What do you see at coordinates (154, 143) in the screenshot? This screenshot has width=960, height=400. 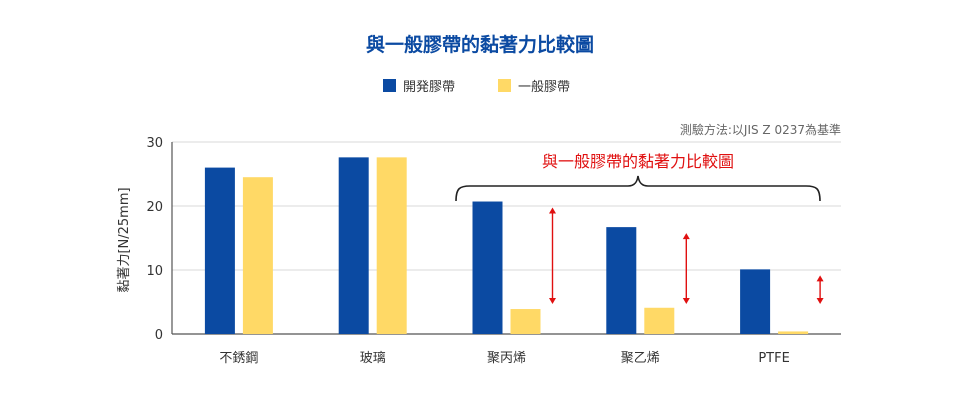 I see `y-tick-label: 30` at bounding box center [154, 143].